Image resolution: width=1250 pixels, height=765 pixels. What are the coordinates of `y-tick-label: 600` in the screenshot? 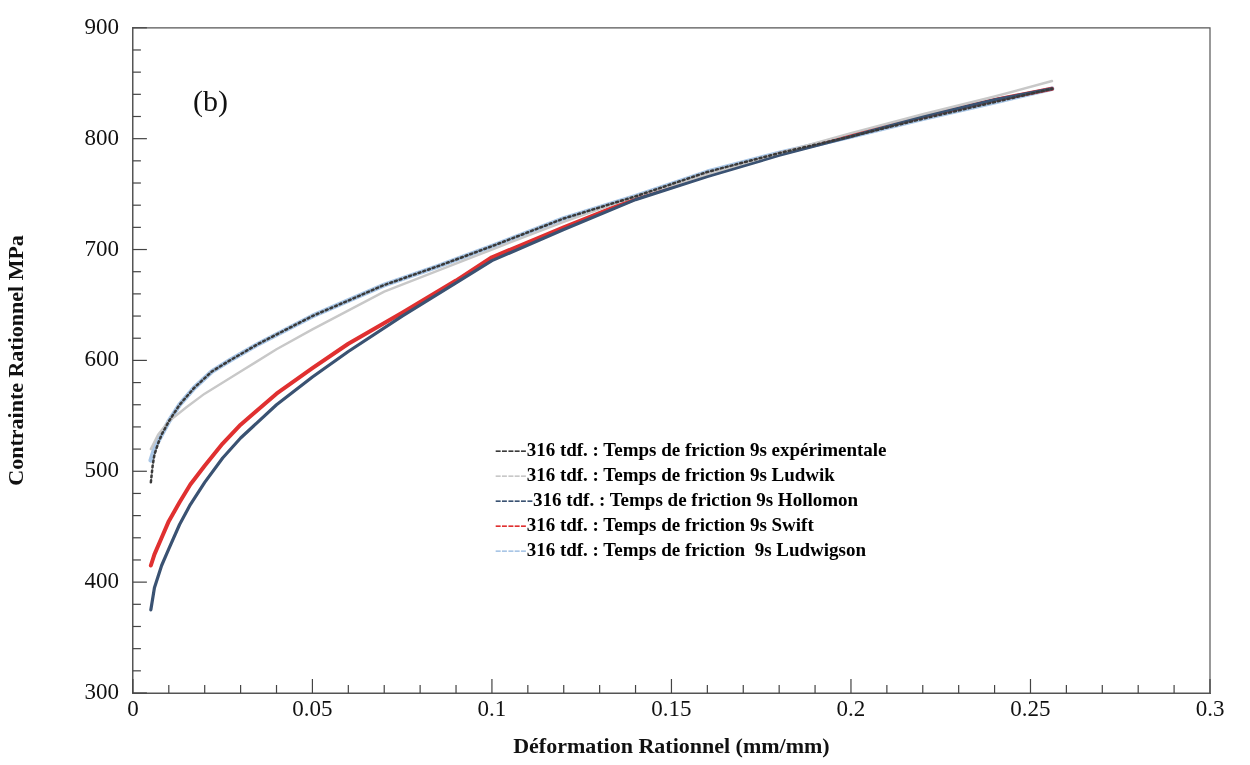 It's located at (101, 359).